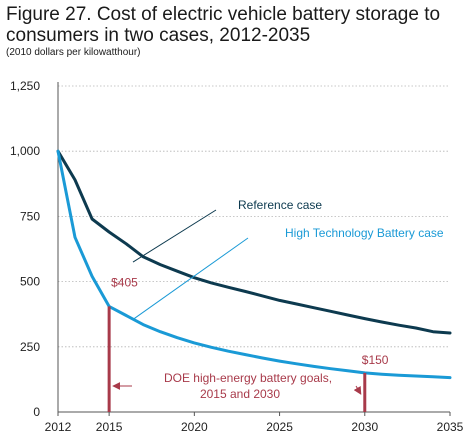  I want to click on x-tick-label: 2012, so click(58, 427).